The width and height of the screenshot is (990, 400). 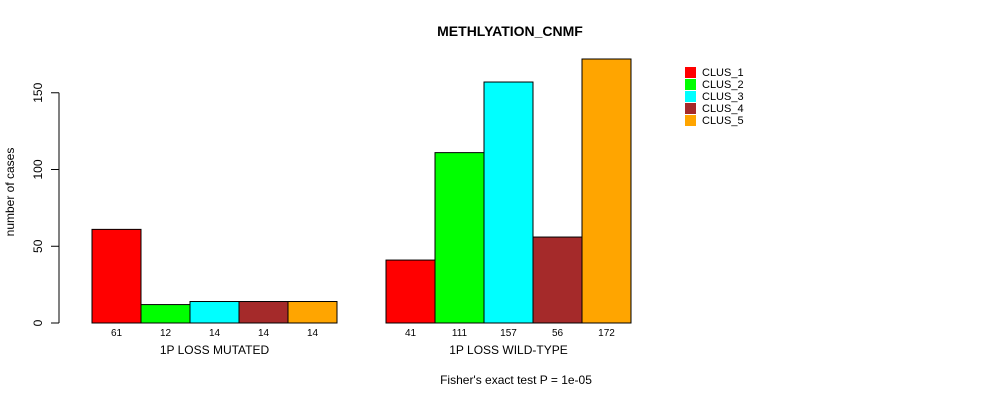 What do you see at coordinates (508, 333) in the screenshot?
I see `count-label-group2-clus_3: 157` at bounding box center [508, 333].